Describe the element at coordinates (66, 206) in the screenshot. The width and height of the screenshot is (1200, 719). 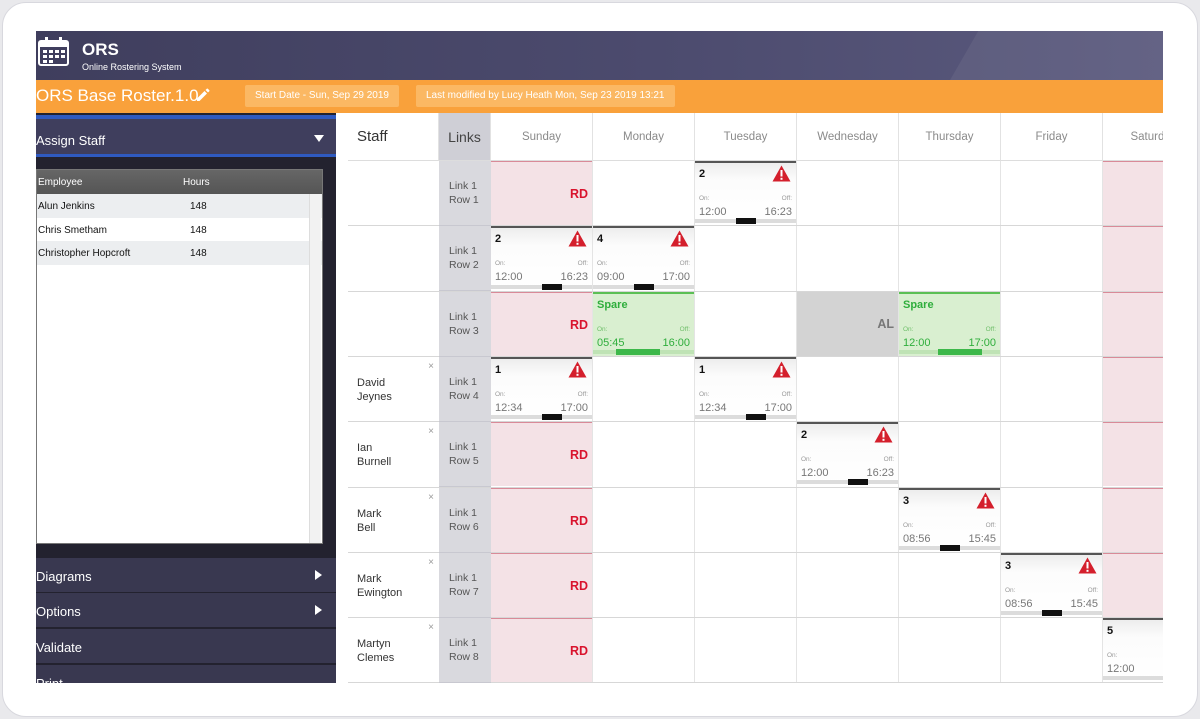
I see `employee-name: Alun Jenkins` at that location.